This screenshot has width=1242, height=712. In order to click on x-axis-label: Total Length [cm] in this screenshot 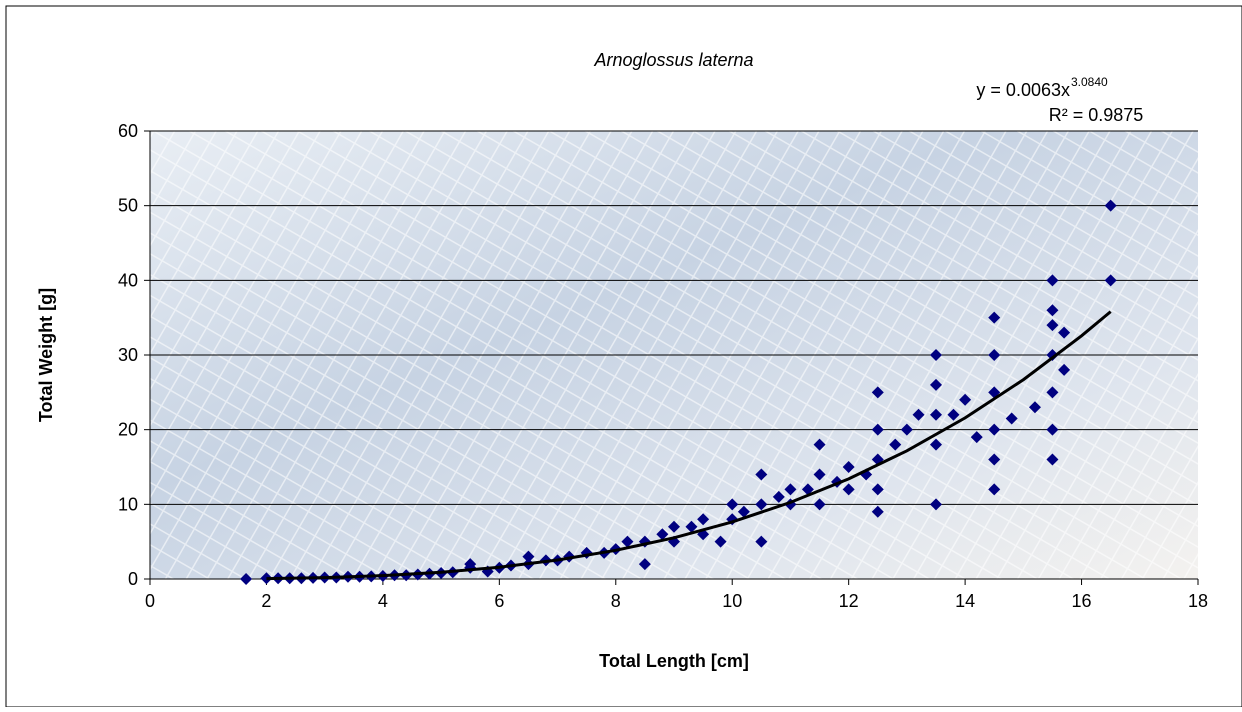, I will do `click(674, 661)`.